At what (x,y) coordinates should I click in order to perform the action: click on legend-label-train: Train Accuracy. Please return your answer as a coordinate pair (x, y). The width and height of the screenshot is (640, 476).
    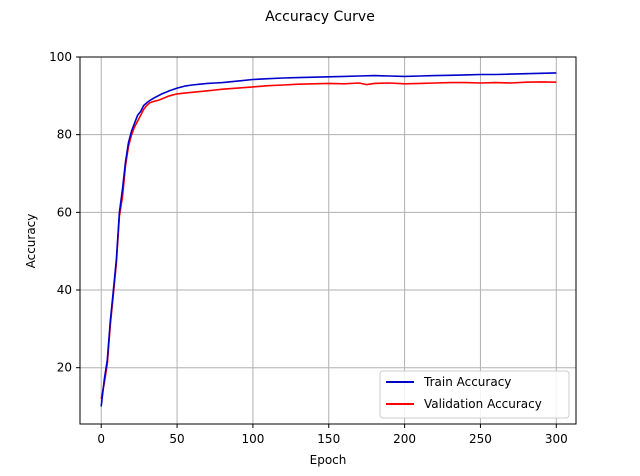
    Looking at the image, I should click on (467, 382).